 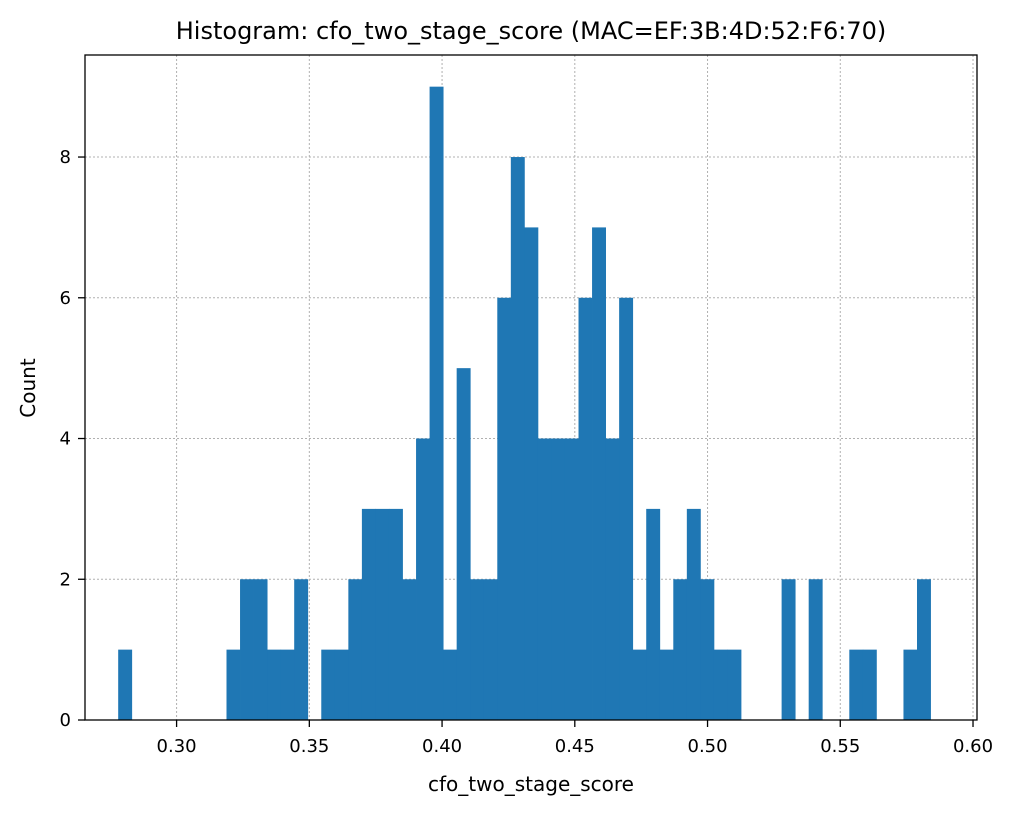 I want to click on x-axis-ticks: 0.30 0.35 0.40 0.45 0.50 0.55 0.60, so click(x=575, y=738).